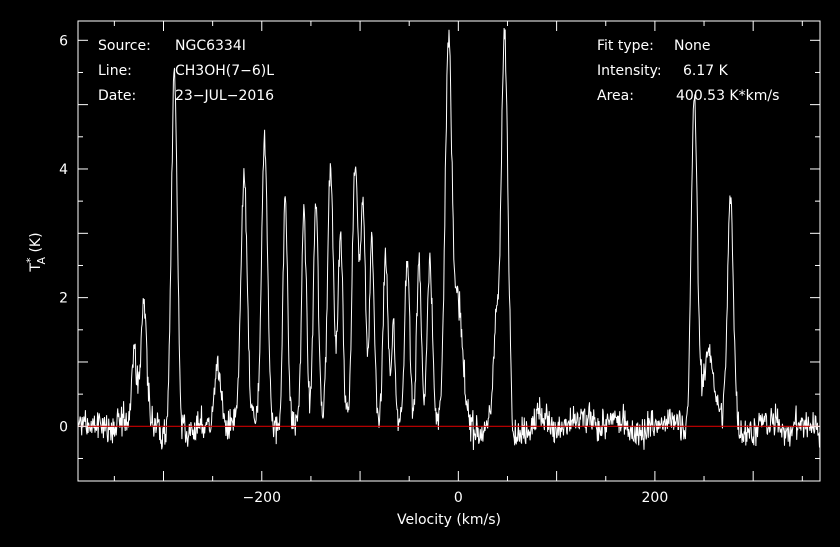  What do you see at coordinates (63, 427) in the screenshot?
I see `y-tick-label: 0` at bounding box center [63, 427].